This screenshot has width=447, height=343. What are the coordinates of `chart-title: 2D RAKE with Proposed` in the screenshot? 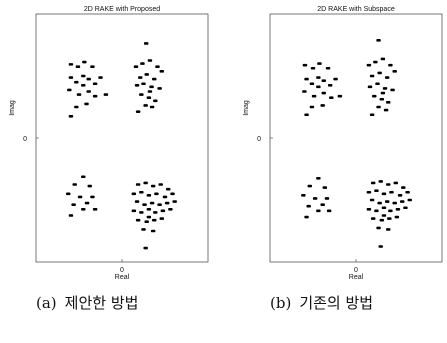 It's located at (122, 9).